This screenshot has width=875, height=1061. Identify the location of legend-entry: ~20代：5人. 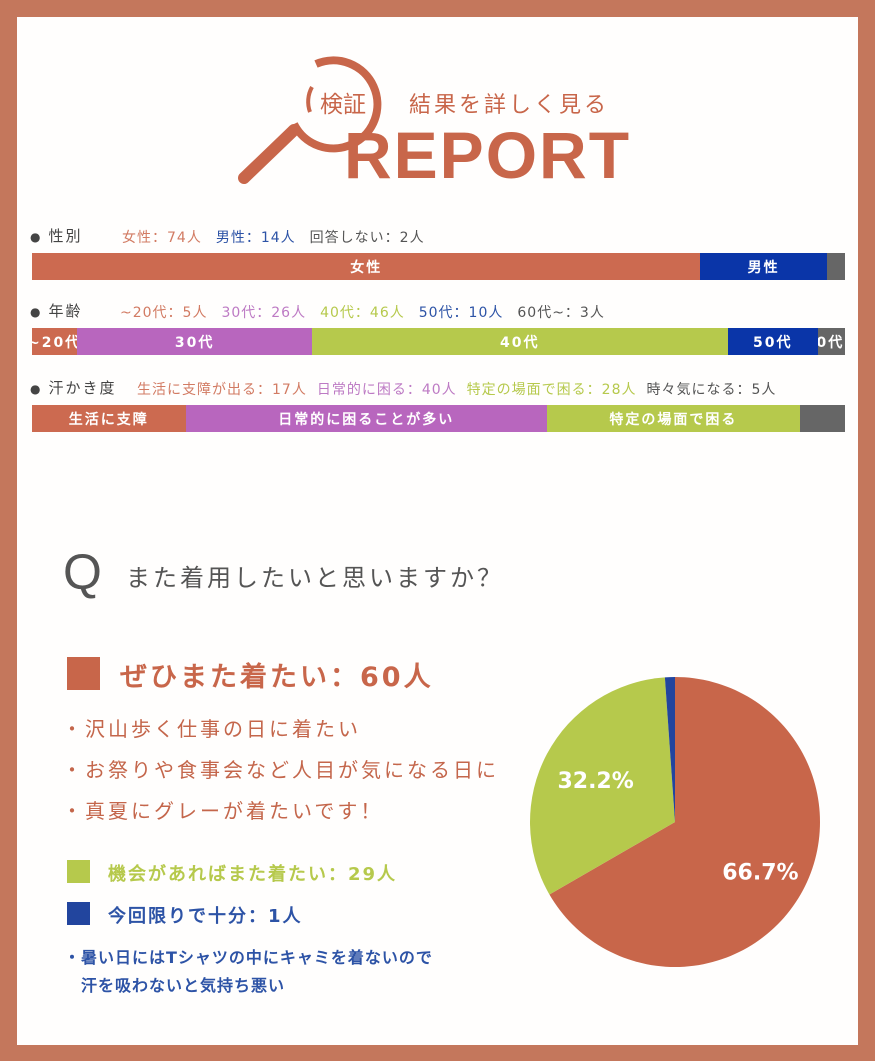
(164, 313).